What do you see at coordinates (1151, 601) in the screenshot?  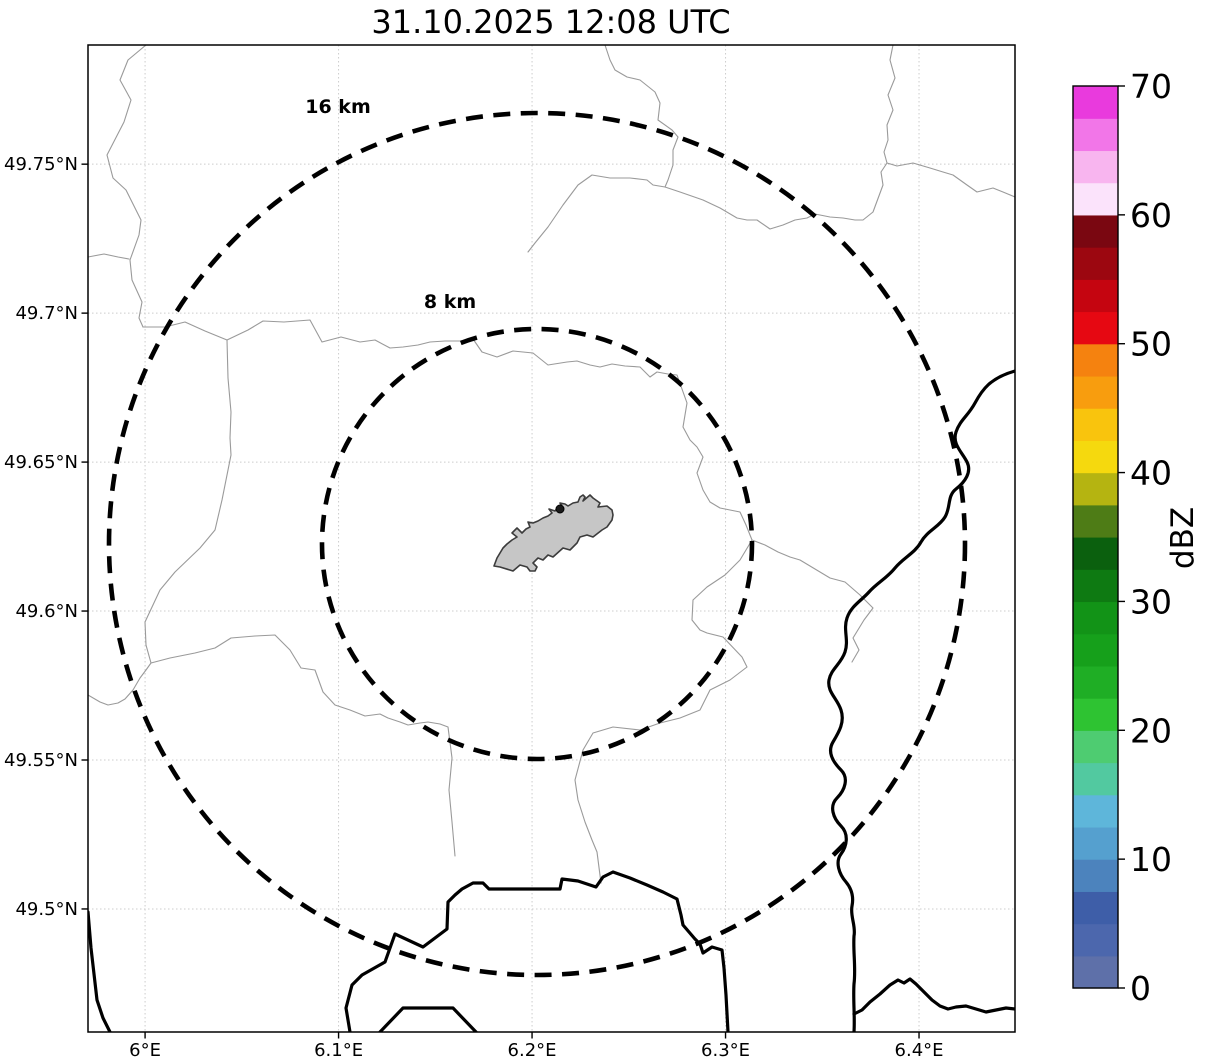 I see `colorbar-tick-label: 30` at bounding box center [1151, 601].